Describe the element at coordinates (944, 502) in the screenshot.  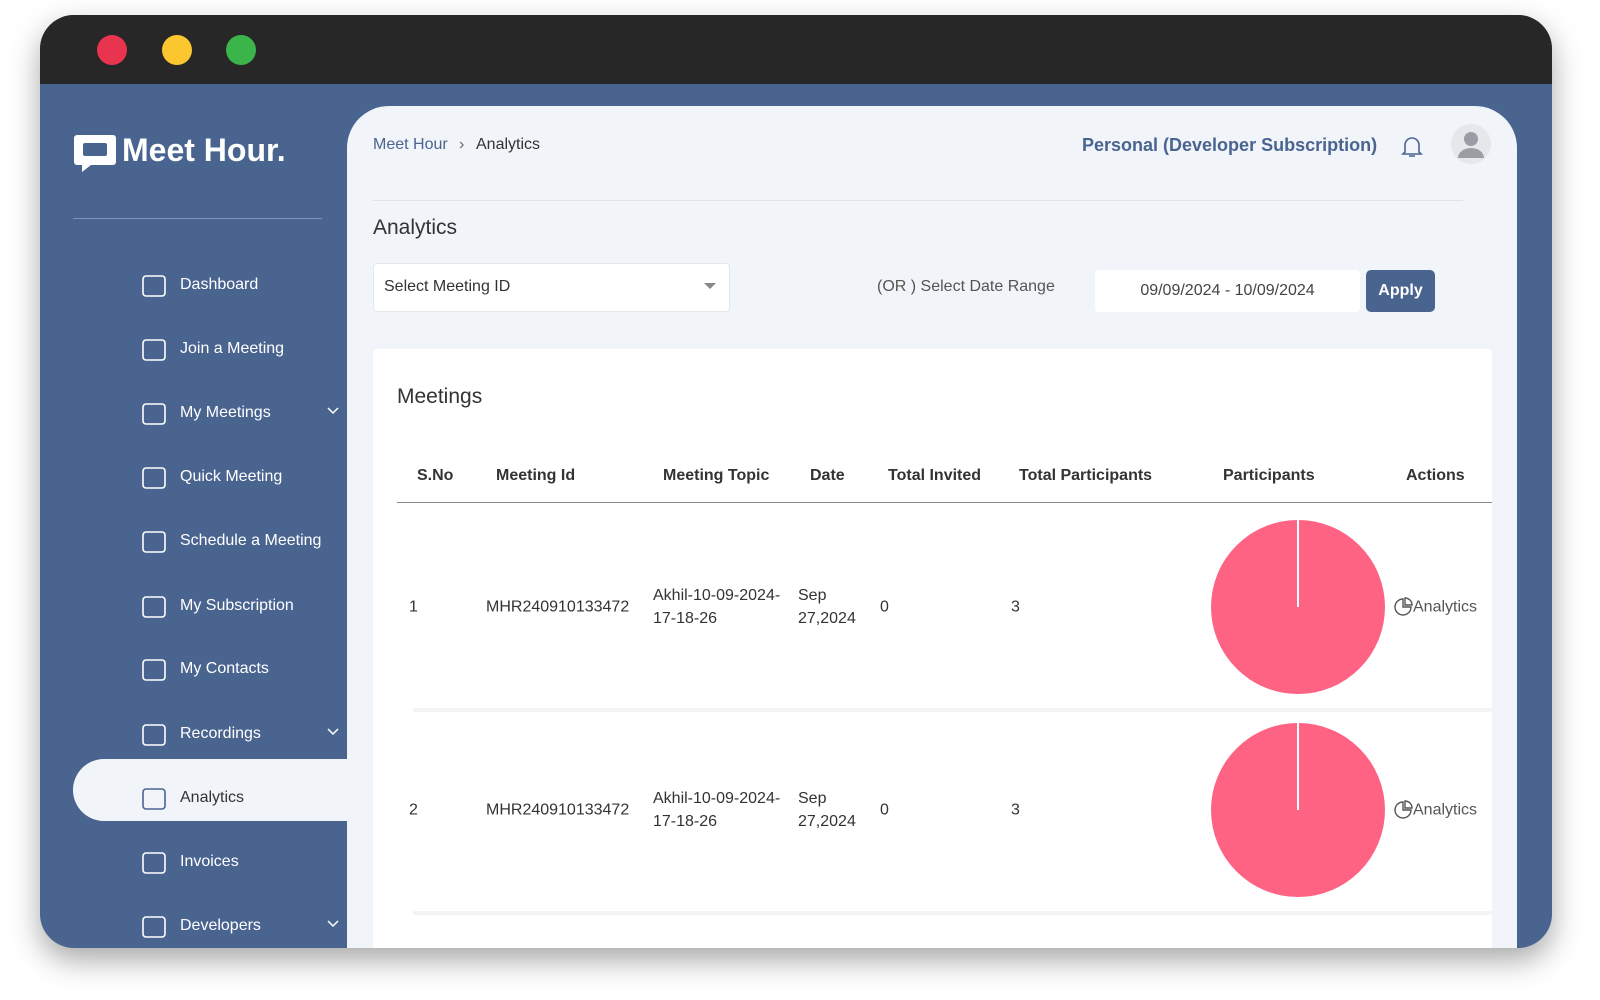
I see `header-rule` at that location.